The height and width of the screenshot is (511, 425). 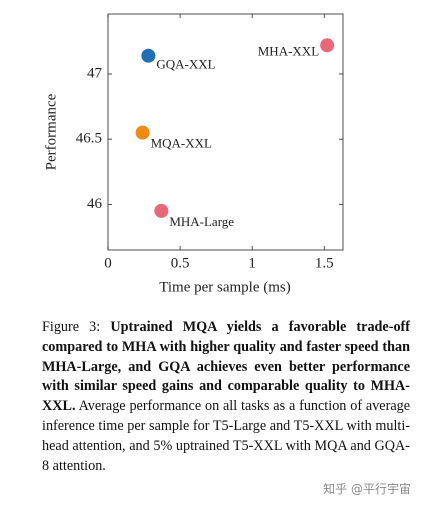 I want to click on y-tick-label: 46.5, so click(x=89, y=139).